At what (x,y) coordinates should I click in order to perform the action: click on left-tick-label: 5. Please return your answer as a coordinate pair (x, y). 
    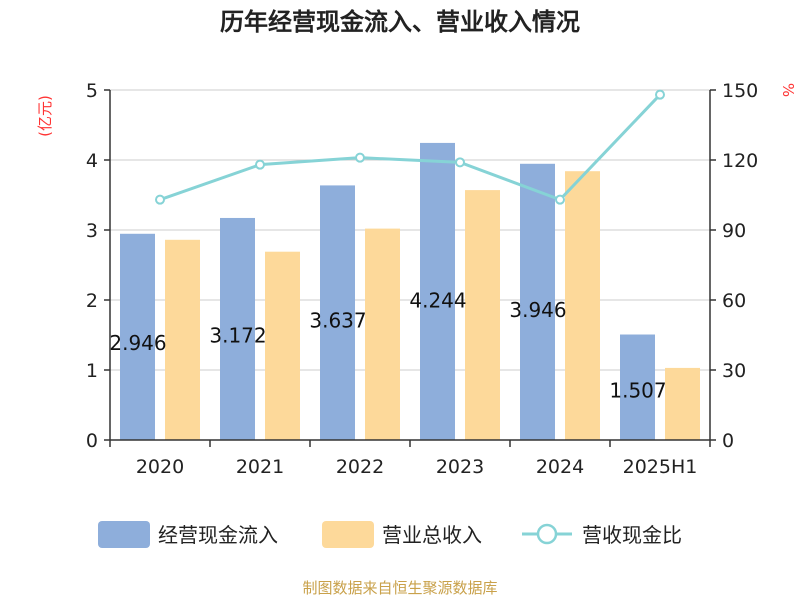
    Looking at the image, I should click on (92, 91).